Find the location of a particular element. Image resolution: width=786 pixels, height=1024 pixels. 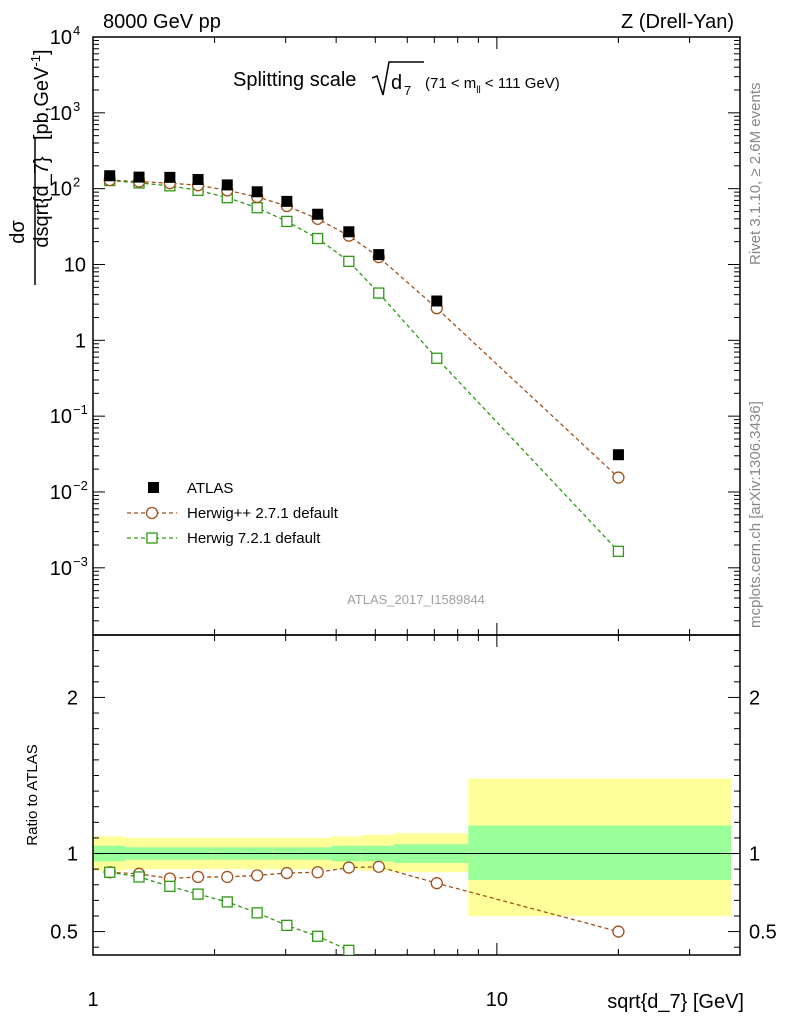

ratio-y-tick-label: 2 is located at coordinates (72, 698).